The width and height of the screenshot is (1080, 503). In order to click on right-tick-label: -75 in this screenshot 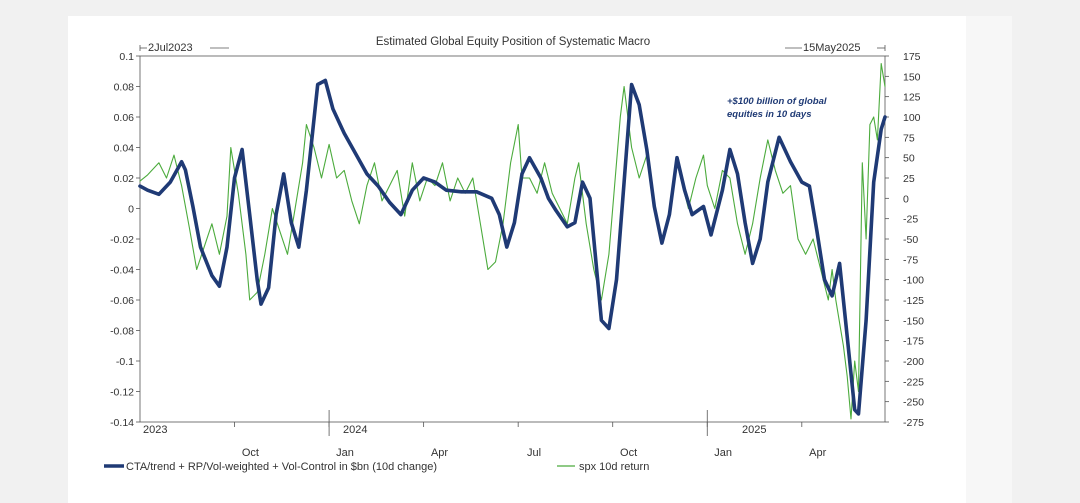, I will do `click(910, 260)`.